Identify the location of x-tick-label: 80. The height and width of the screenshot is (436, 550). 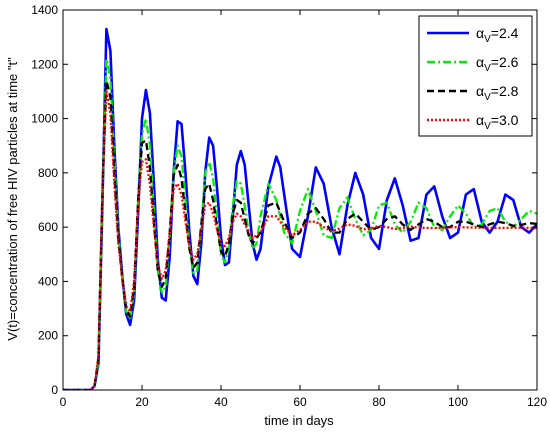
(379, 402).